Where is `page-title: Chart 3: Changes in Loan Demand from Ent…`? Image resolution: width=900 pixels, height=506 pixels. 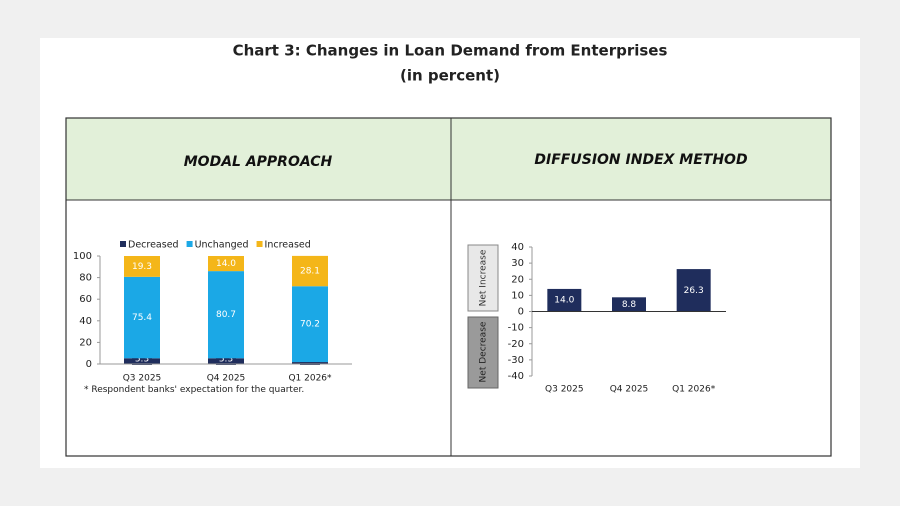
page-title: Chart 3: Changes in Loan Demand from Ent… is located at coordinates (450, 51).